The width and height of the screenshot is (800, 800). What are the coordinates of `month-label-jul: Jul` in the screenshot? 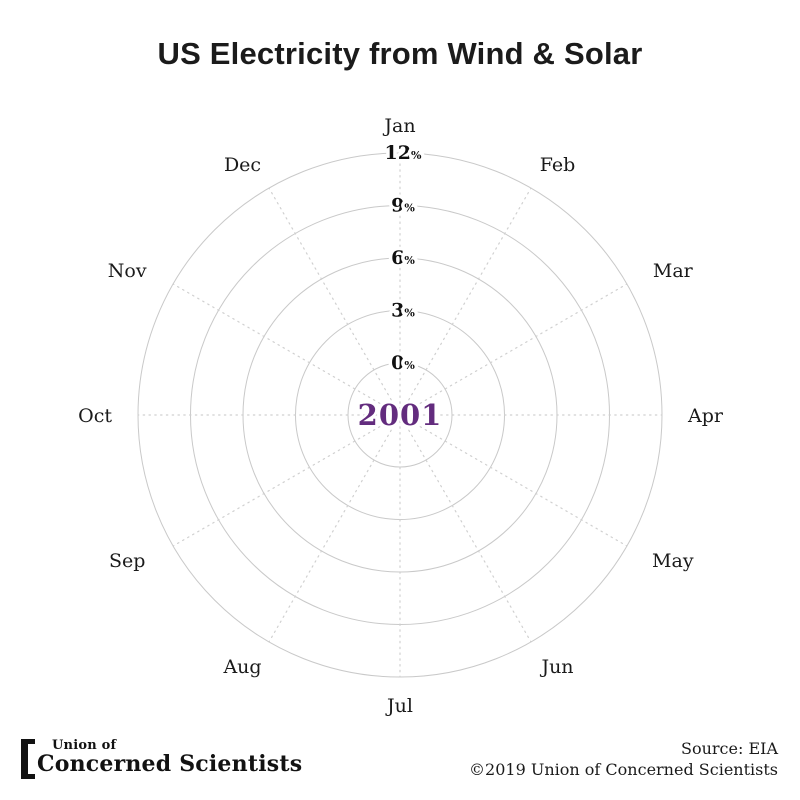 It's located at (399, 706).